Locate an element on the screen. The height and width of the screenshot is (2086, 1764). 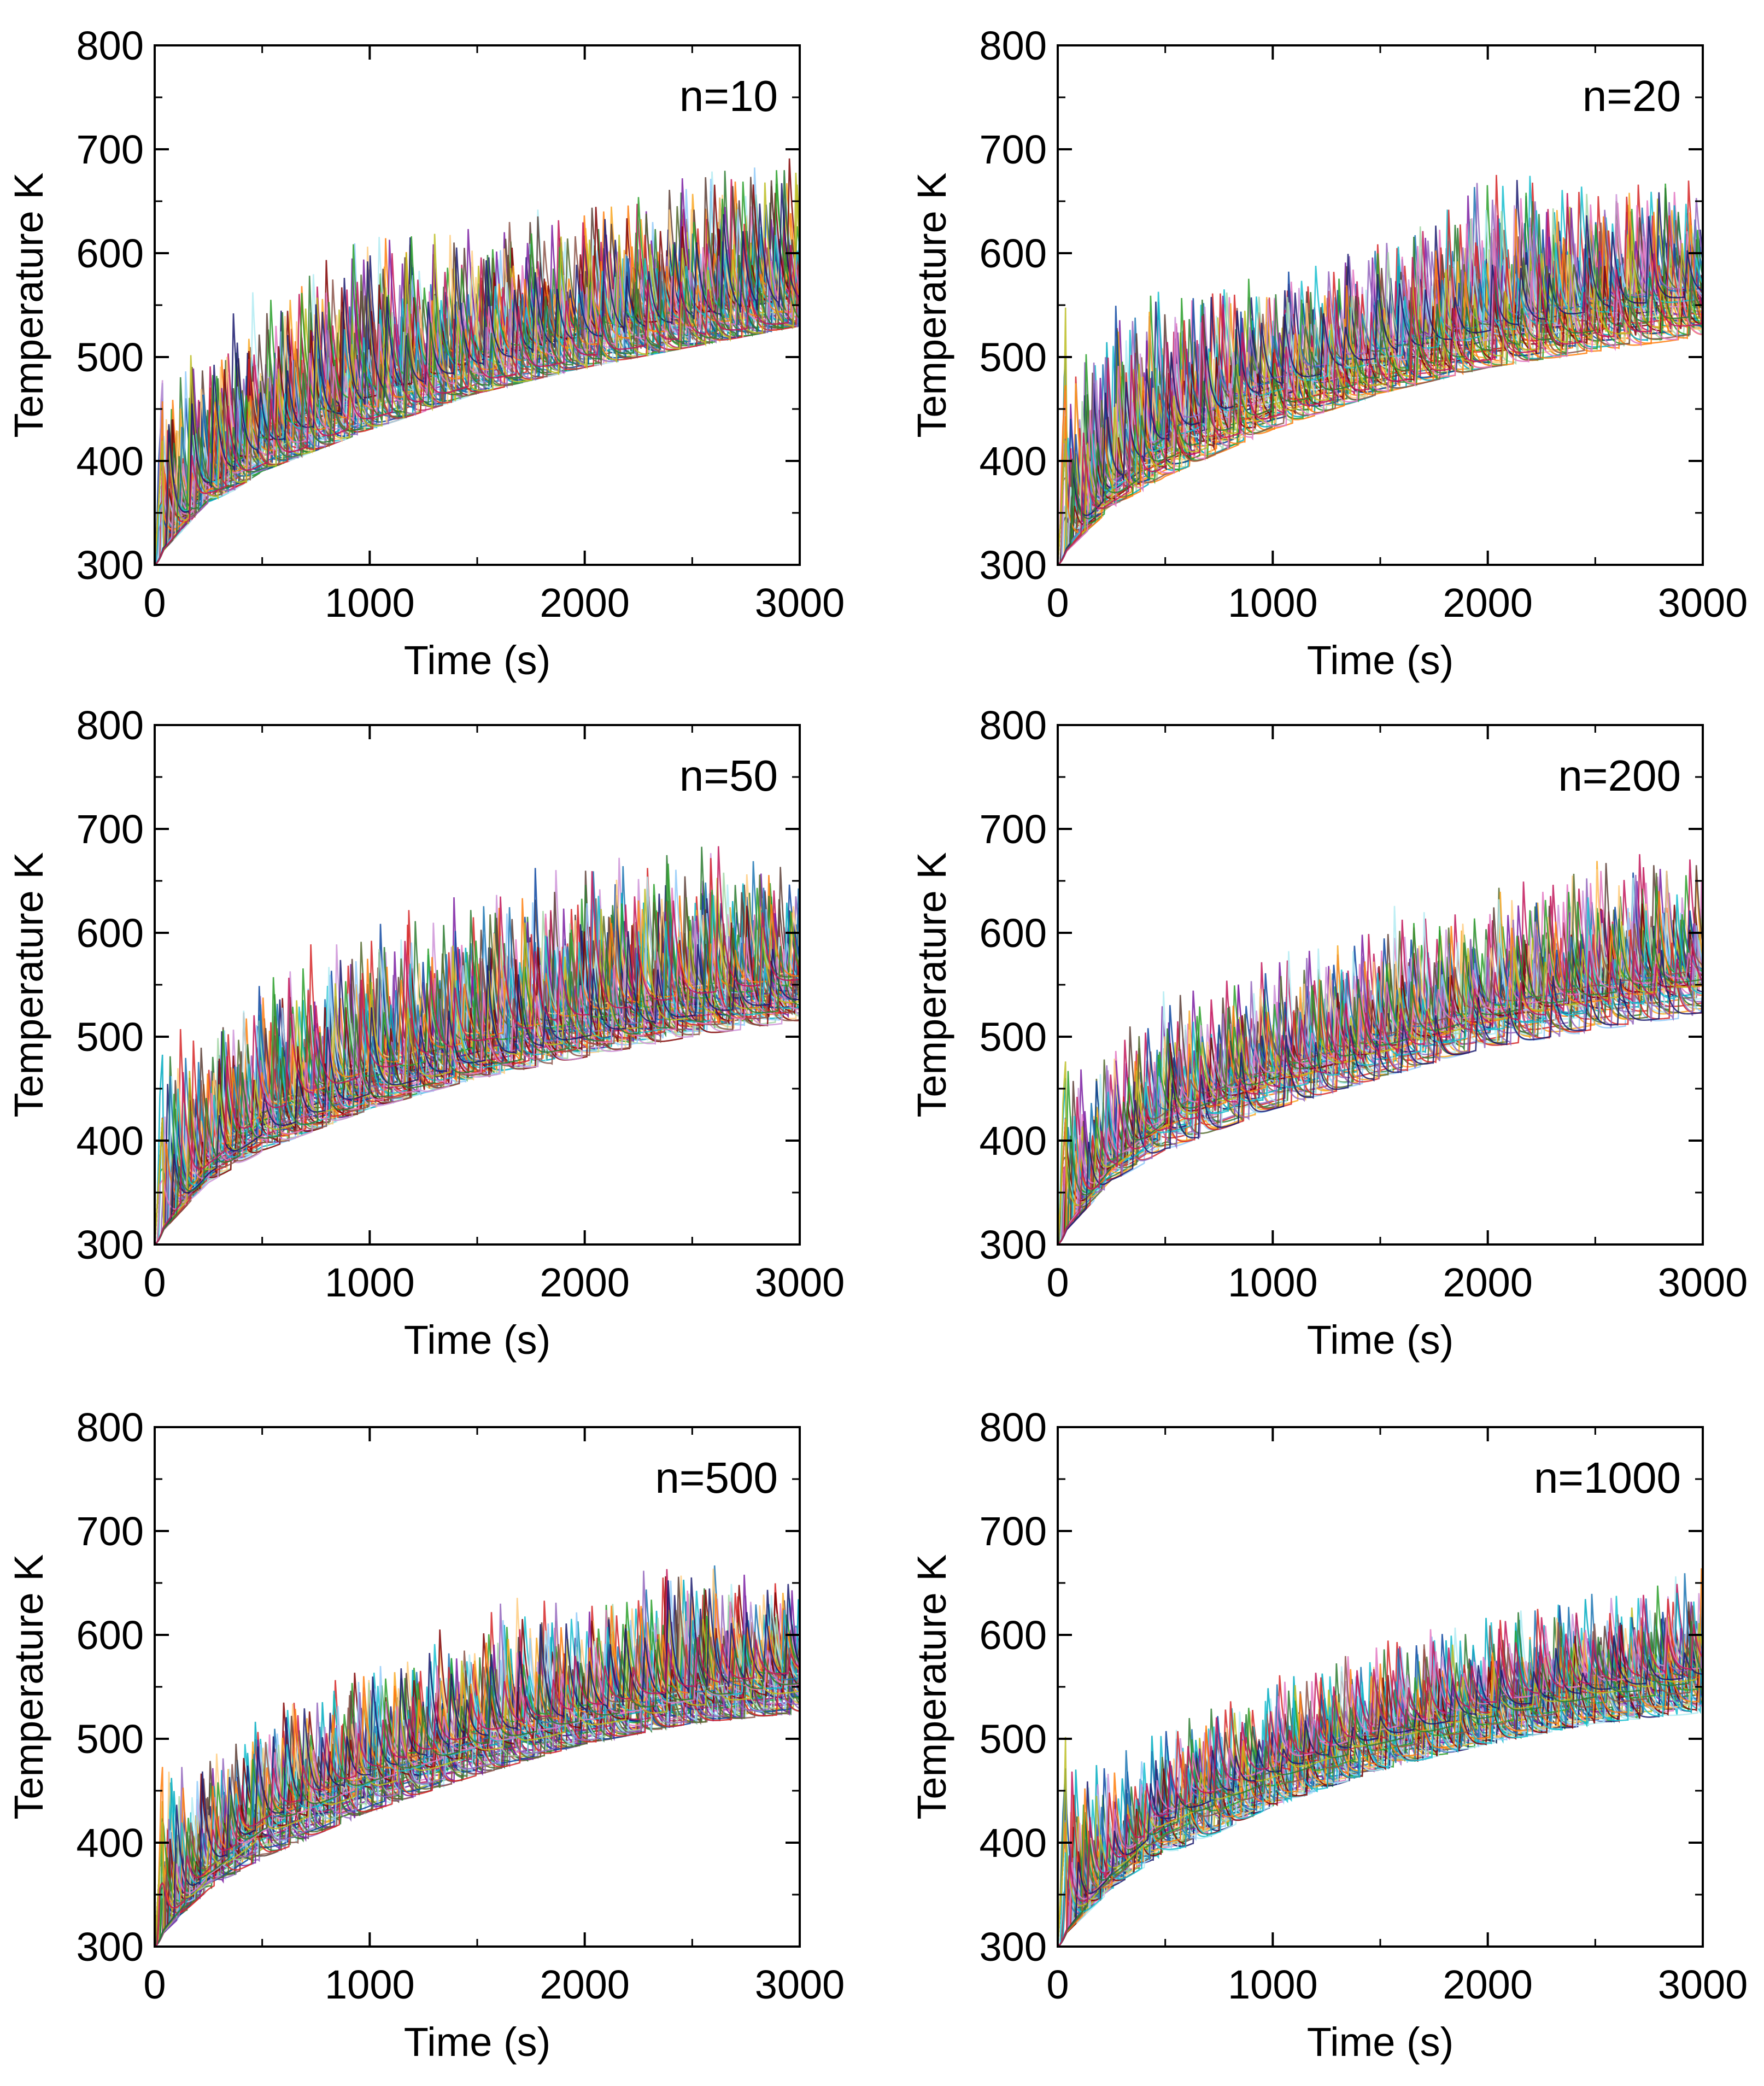
panel-title: n=1000 is located at coordinates (1607, 1477).